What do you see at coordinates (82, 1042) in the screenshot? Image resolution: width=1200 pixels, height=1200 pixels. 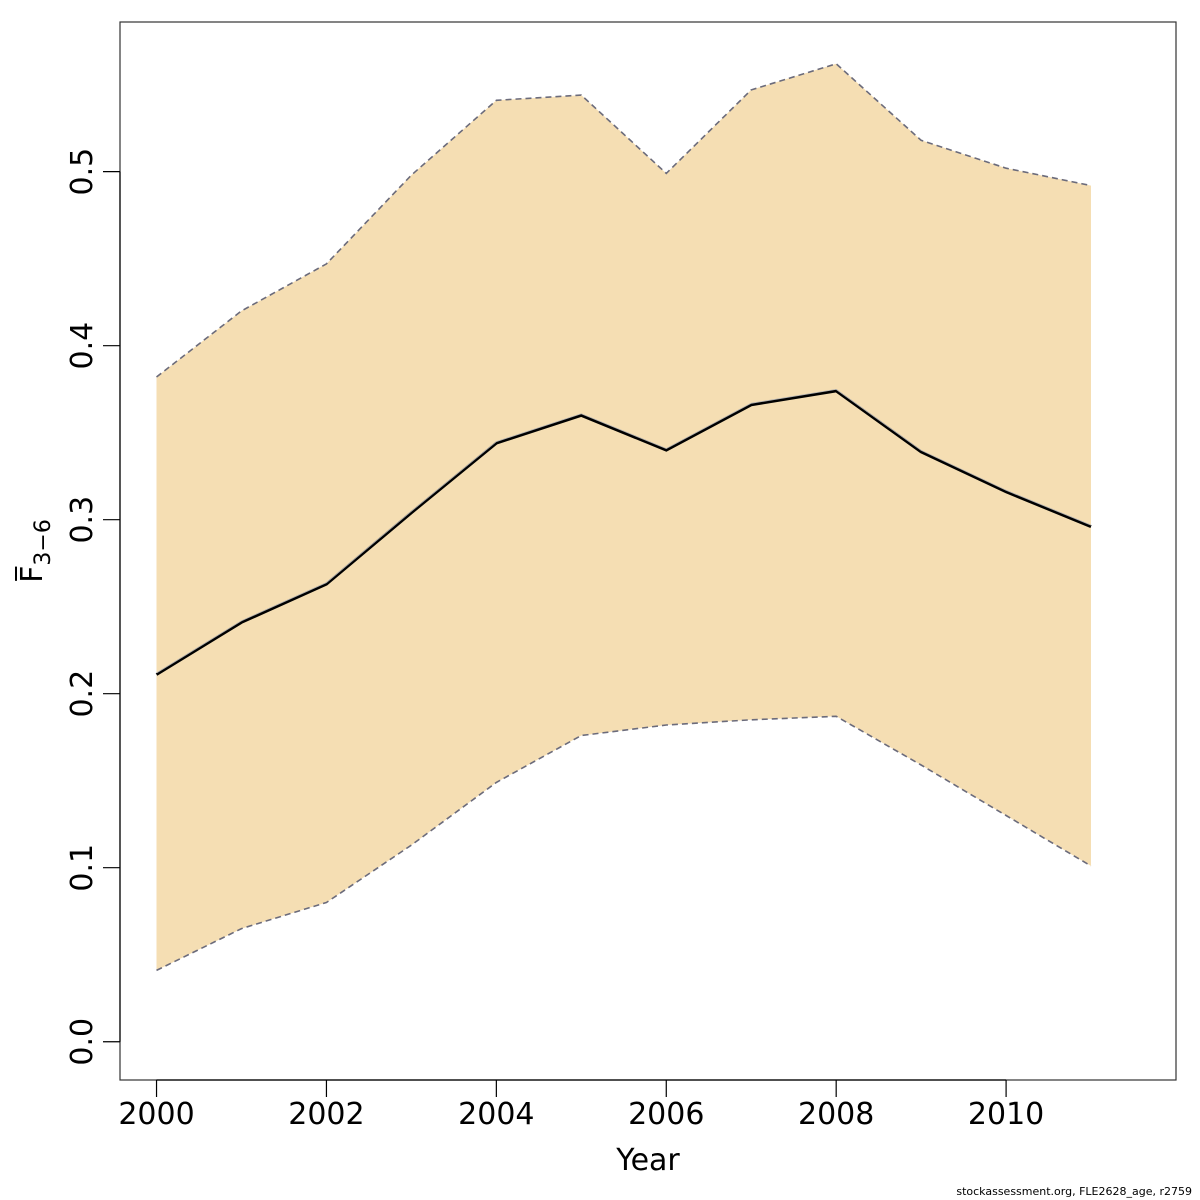 I see `y-tick-label: 0.0` at bounding box center [82, 1042].